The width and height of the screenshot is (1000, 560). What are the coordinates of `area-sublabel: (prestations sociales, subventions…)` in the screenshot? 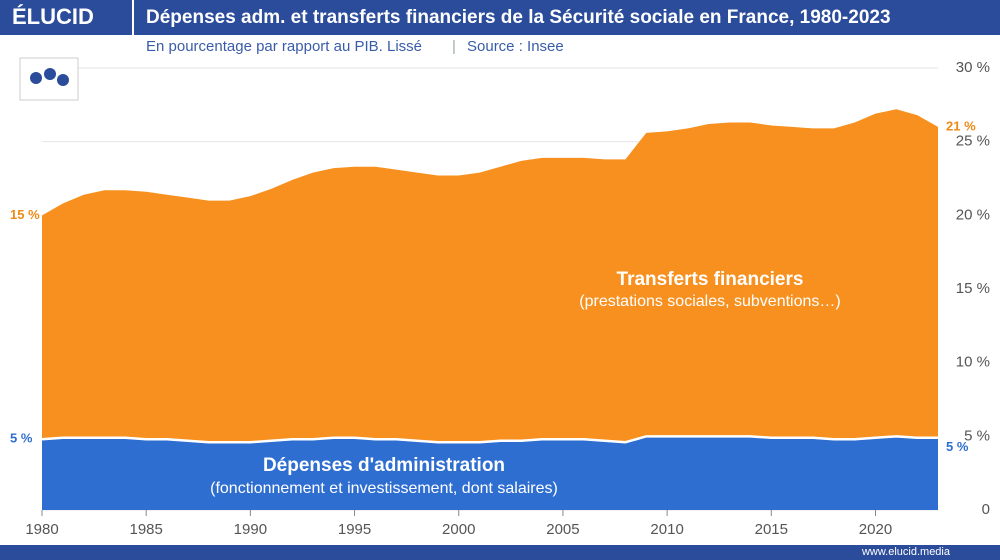 It's located at (709, 301).